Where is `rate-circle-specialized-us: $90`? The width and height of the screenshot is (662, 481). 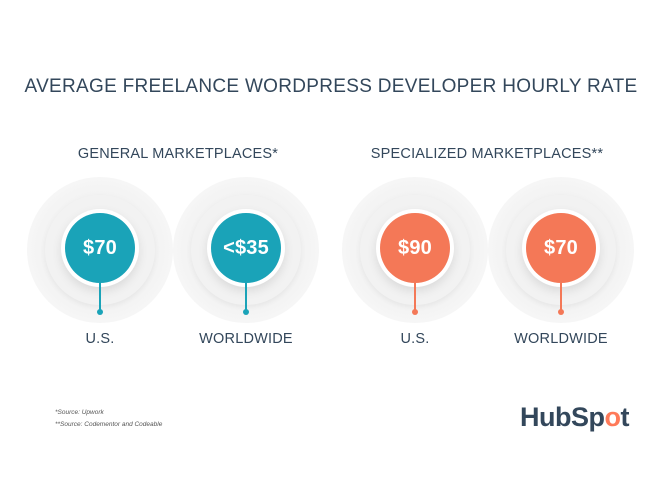
rate-circle-specialized-us: $90 is located at coordinates (415, 250).